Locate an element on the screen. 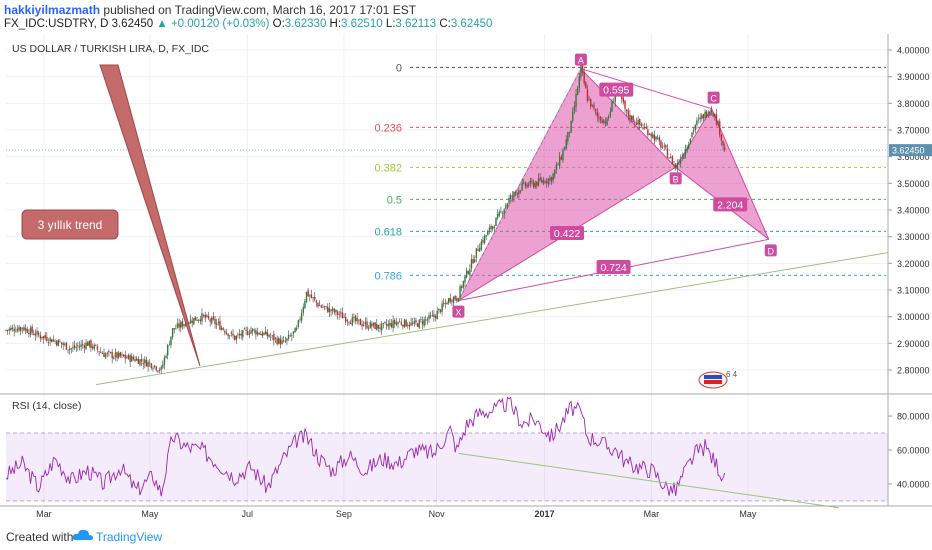  time-axis-label: Mar is located at coordinates (44, 514).